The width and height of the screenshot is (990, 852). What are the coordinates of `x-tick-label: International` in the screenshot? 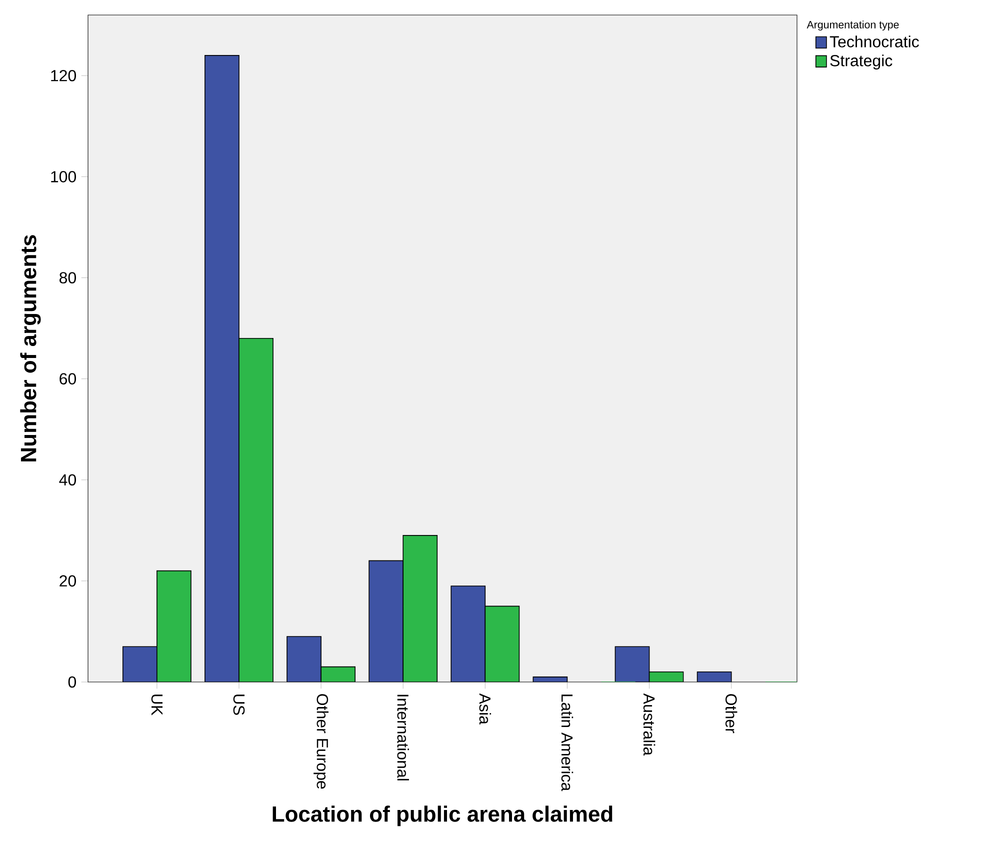 It's located at (403, 737).